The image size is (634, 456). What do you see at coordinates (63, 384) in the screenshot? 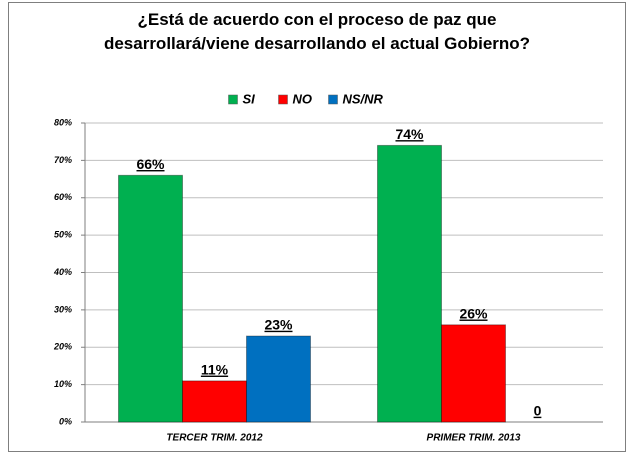
I see `y-tick-label: 10%` at bounding box center [63, 384].